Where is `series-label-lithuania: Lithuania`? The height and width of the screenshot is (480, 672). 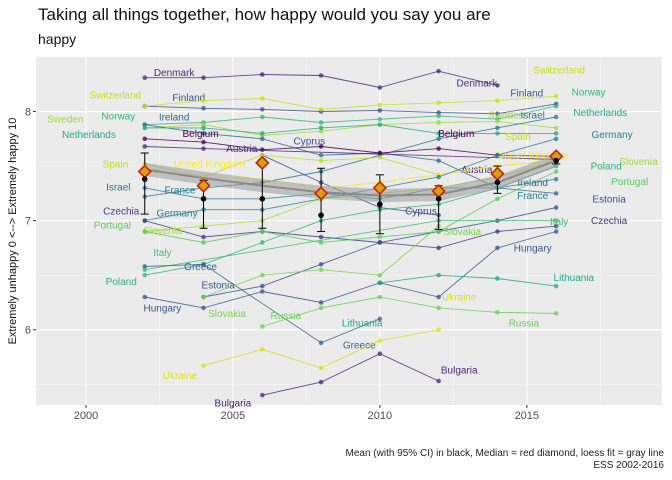
series-label-lithuania: Lithuania is located at coordinates (574, 278).